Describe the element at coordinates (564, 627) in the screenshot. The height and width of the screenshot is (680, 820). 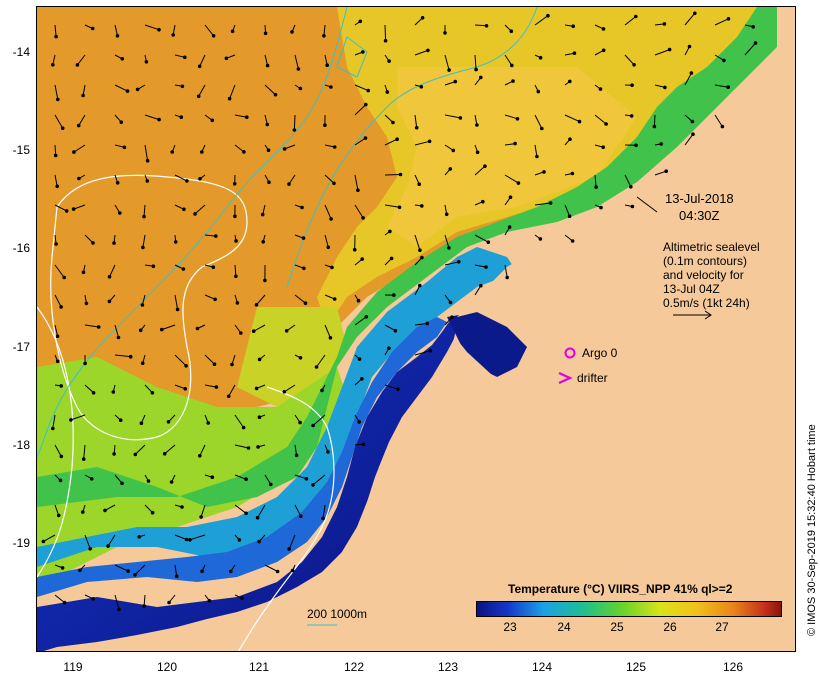
I see `colorbar-tick: 24` at that location.